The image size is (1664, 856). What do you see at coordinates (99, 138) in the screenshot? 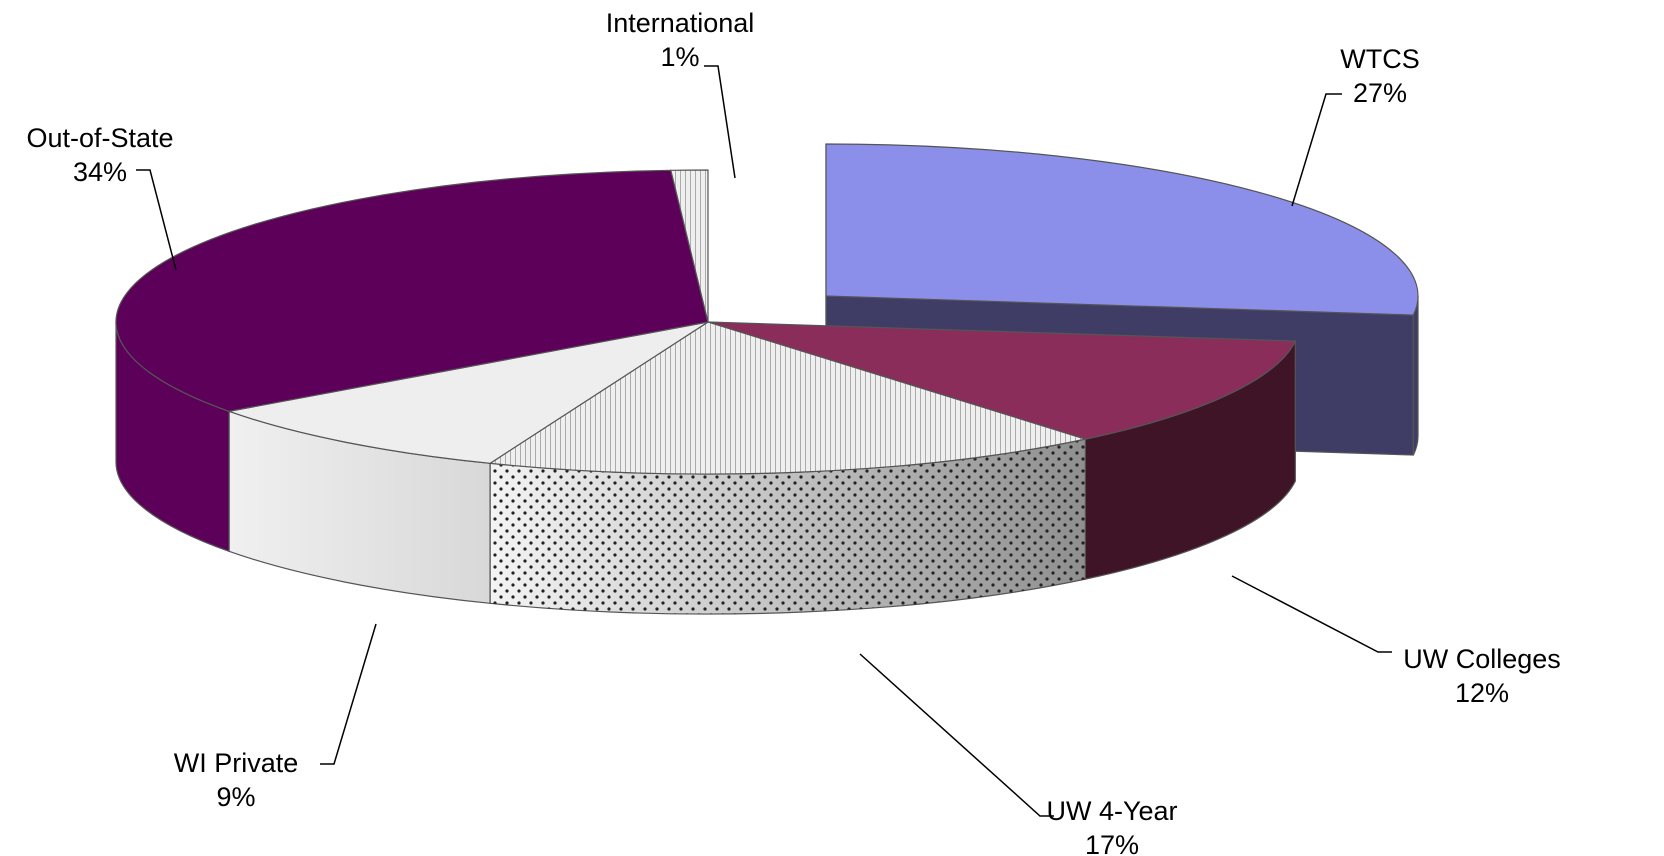
I see `slice-label-out-of-state: Out-of-State` at bounding box center [99, 138].